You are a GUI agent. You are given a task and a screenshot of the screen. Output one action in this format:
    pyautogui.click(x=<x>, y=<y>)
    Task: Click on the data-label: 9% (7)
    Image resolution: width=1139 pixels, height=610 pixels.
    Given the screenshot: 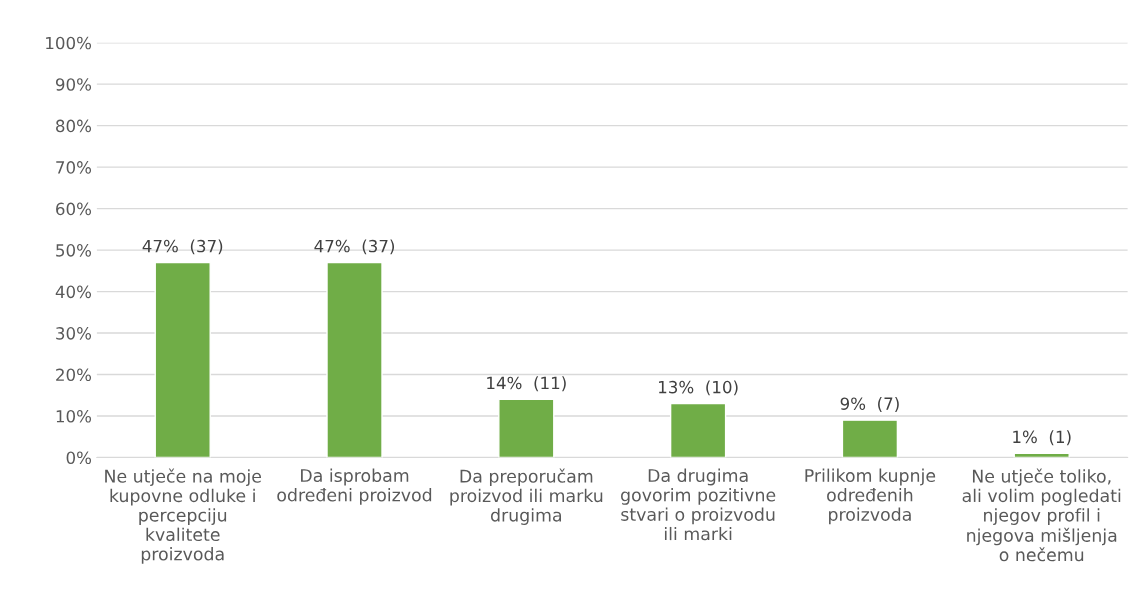 What is the action you would take?
    pyautogui.click(x=869, y=404)
    